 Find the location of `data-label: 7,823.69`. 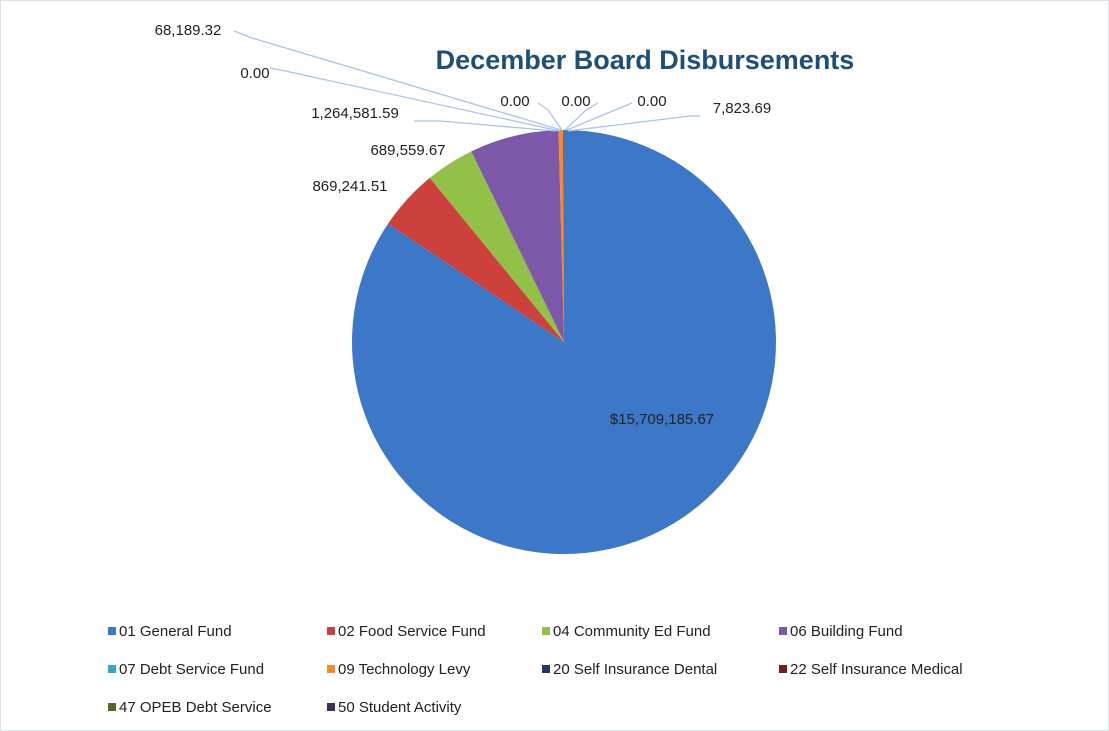

data-label: 7,823.69 is located at coordinates (742, 108).